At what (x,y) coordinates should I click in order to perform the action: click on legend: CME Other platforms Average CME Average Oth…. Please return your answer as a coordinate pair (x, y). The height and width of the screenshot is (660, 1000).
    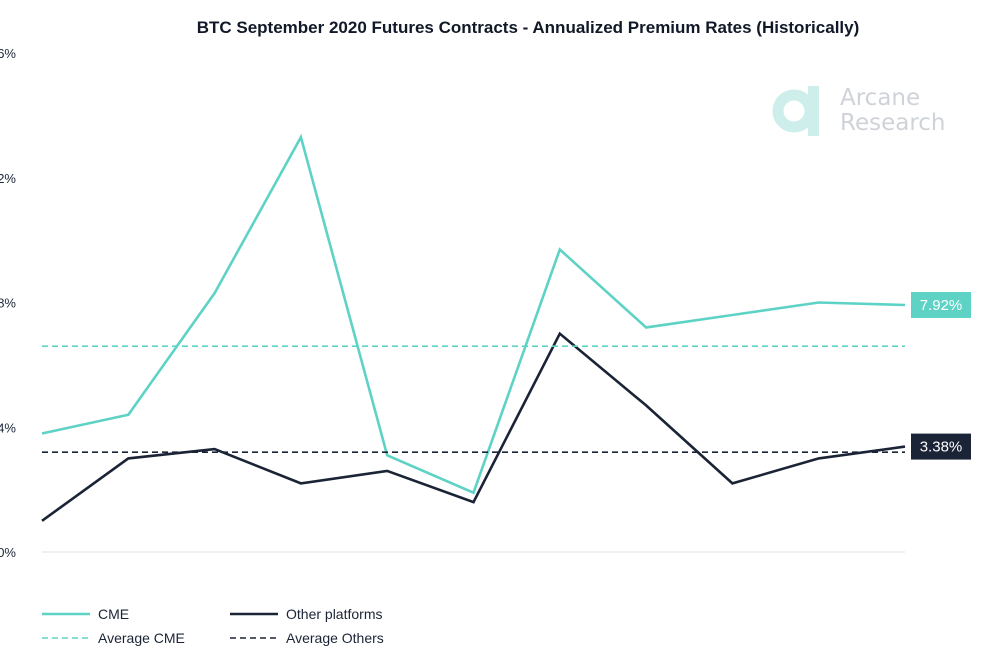
    Looking at the image, I should click on (213, 626).